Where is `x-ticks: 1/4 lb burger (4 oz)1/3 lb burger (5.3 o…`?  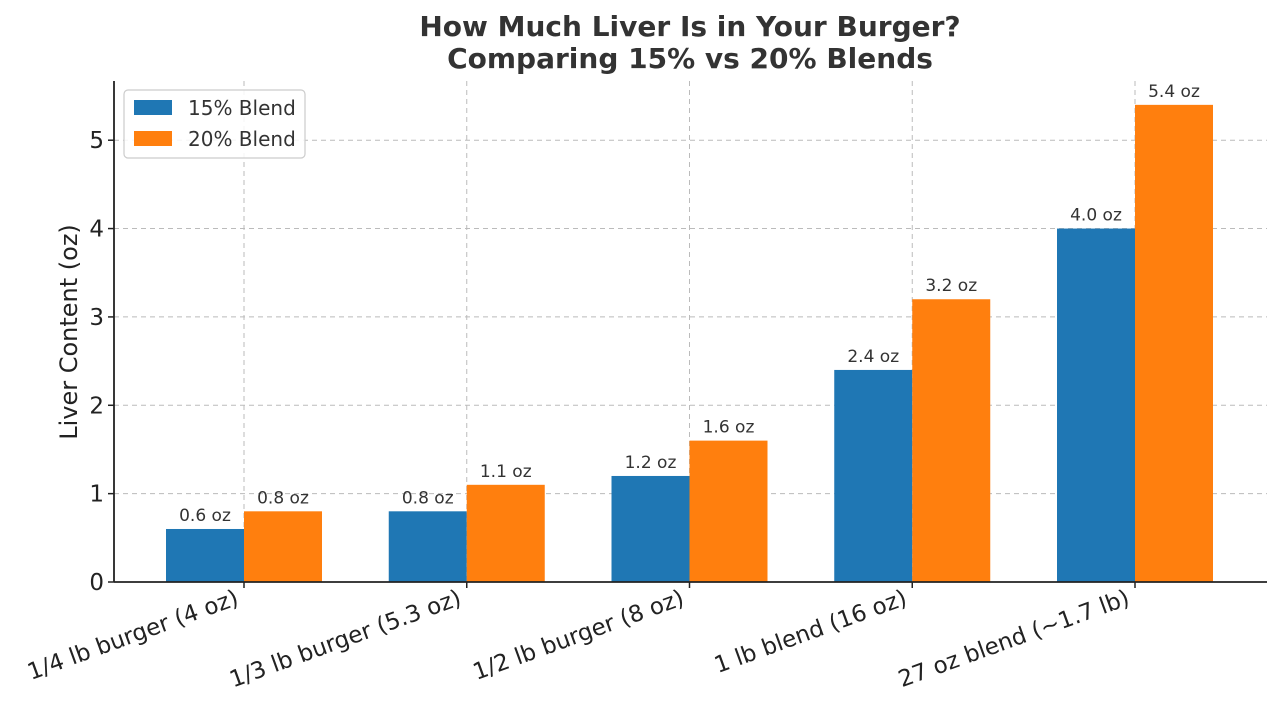 x-ticks: 1/4 lb burger (4 oz)1/3 lb burger (5.3 o… is located at coordinates (580, 637).